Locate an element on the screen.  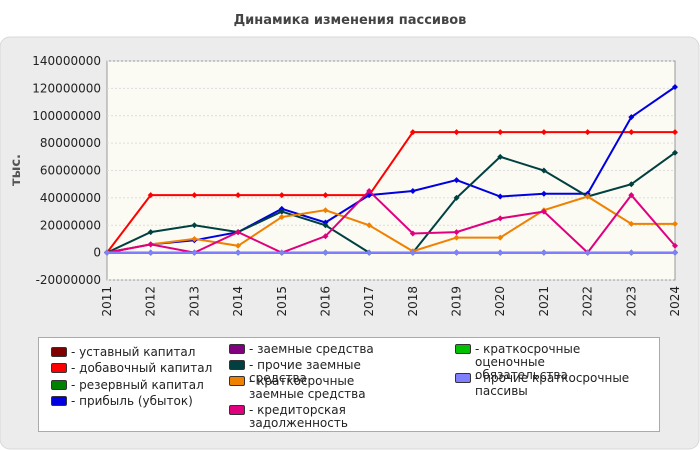
x-tick-label: 2021 is located at coordinates (544, 301).